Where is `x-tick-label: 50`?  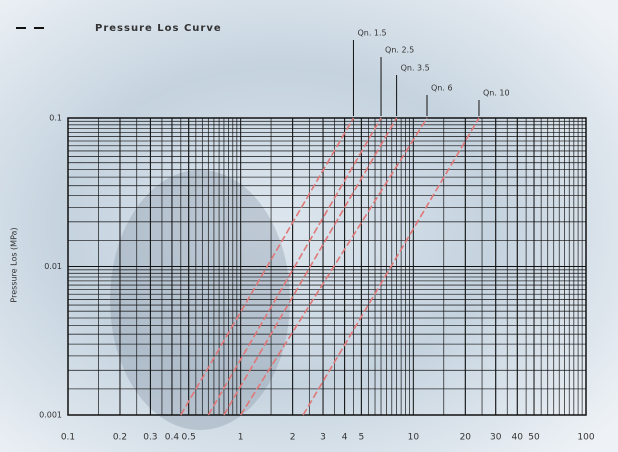 x-tick-label: 50 is located at coordinates (534, 438).